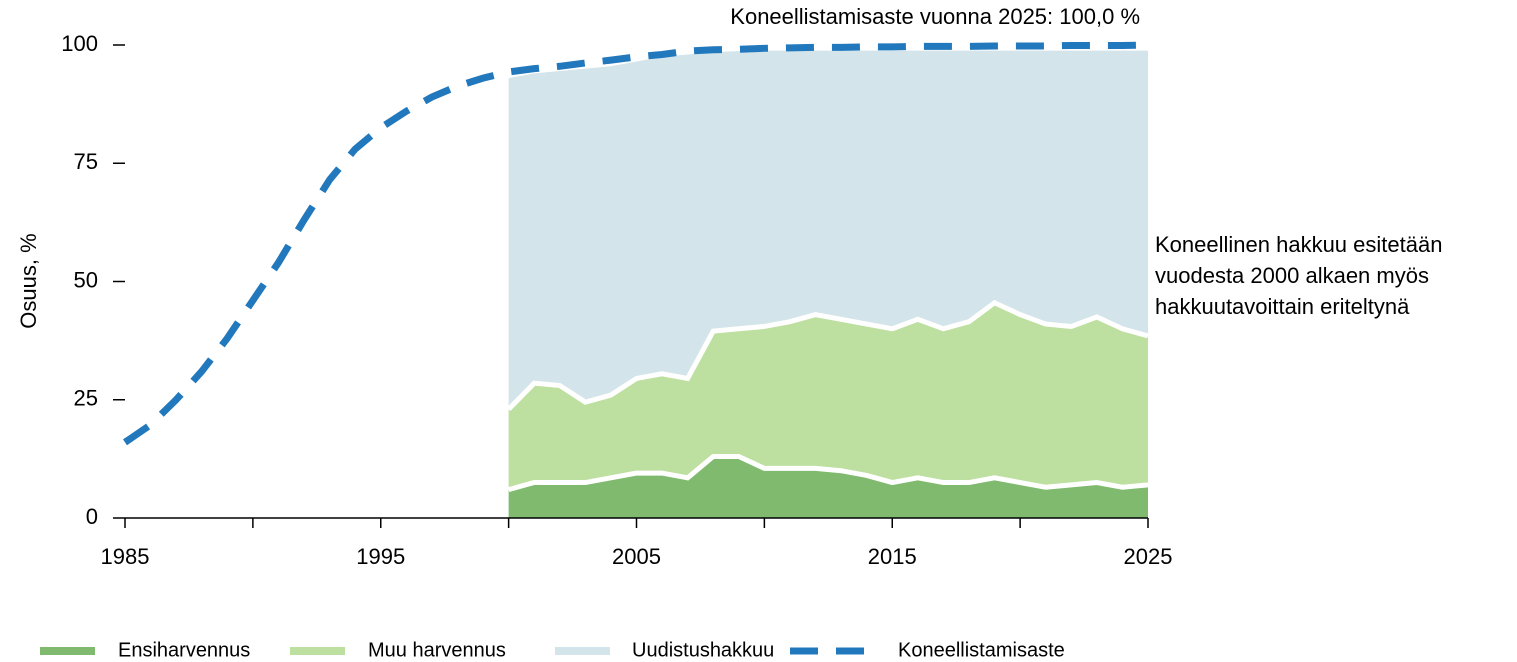 The image size is (1517, 662). What do you see at coordinates (184, 650) in the screenshot?
I see `legend-label: Ensiharvennus` at bounding box center [184, 650].